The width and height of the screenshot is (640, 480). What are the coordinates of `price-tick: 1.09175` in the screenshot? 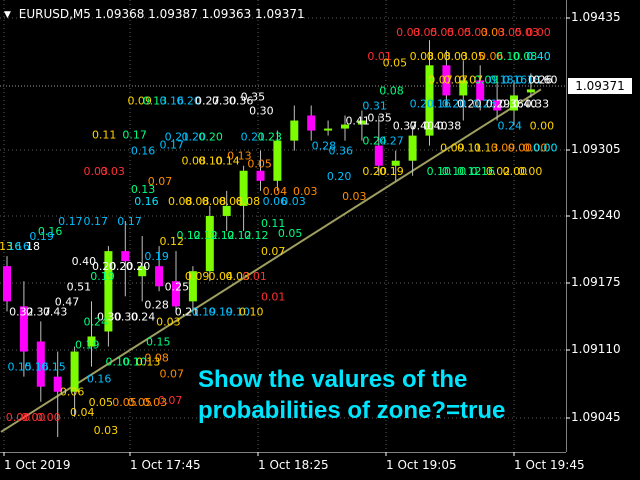 It's located at (596, 282).